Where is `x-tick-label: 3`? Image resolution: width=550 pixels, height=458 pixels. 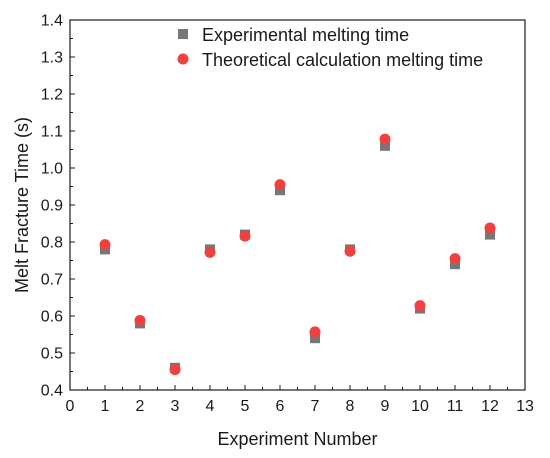 x-tick-label: 3 is located at coordinates (175, 406).